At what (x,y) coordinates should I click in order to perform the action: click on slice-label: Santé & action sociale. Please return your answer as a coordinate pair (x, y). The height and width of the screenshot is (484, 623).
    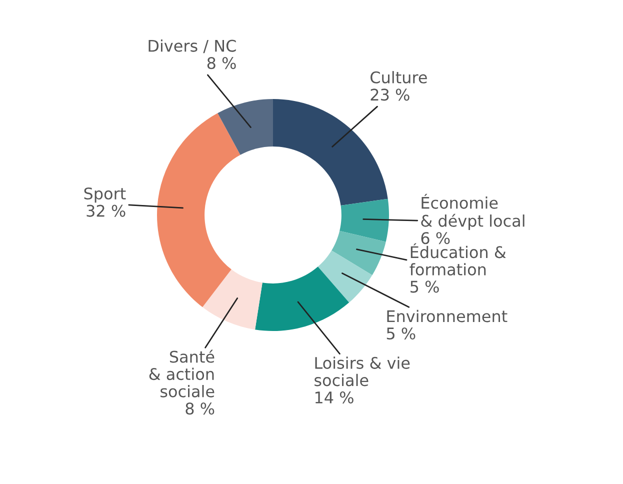
    Looking at the image, I should click on (181, 374).